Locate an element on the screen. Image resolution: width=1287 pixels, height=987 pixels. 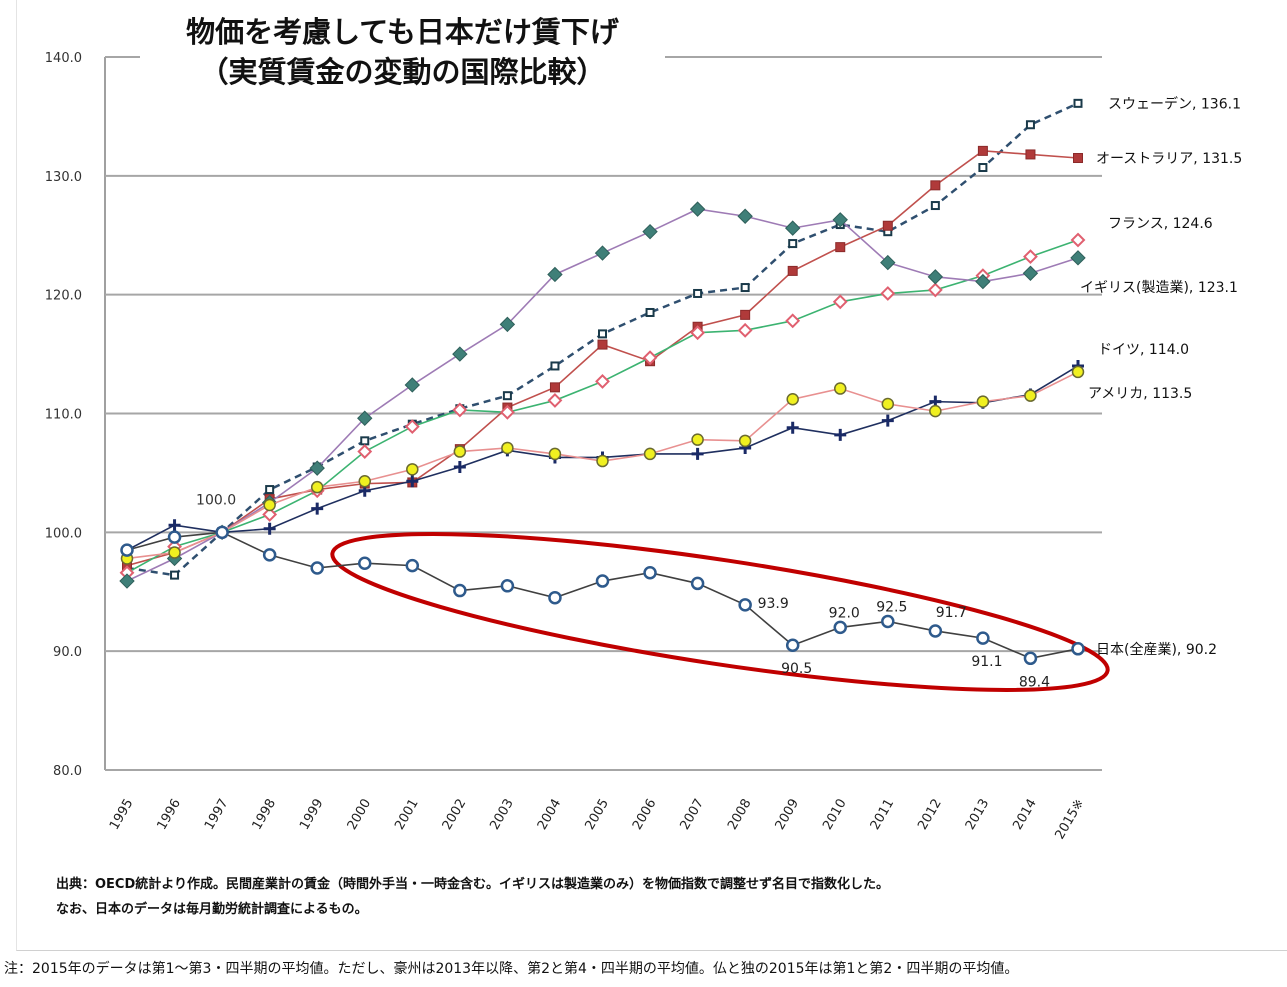
series-end-label: ドイツ, 114.0 is located at coordinates (1143, 350).